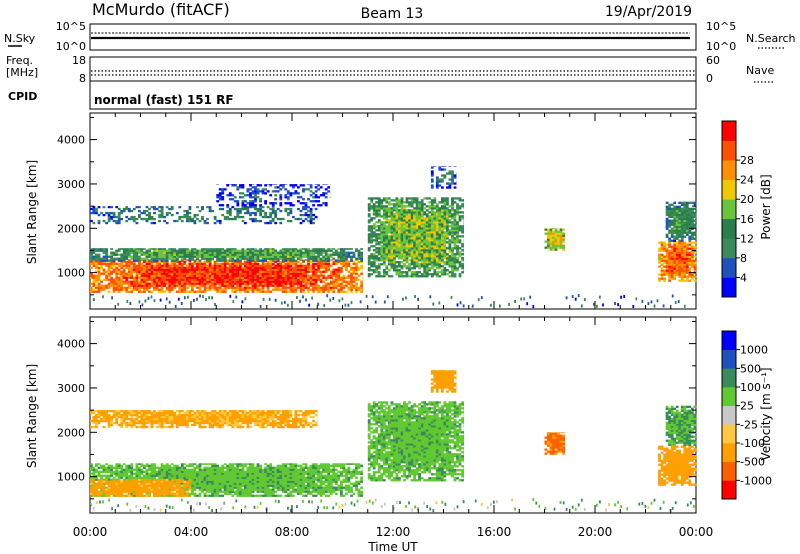  What do you see at coordinates (729, 209) in the screenshot?
I see `colorbar-frame` at bounding box center [729, 209].